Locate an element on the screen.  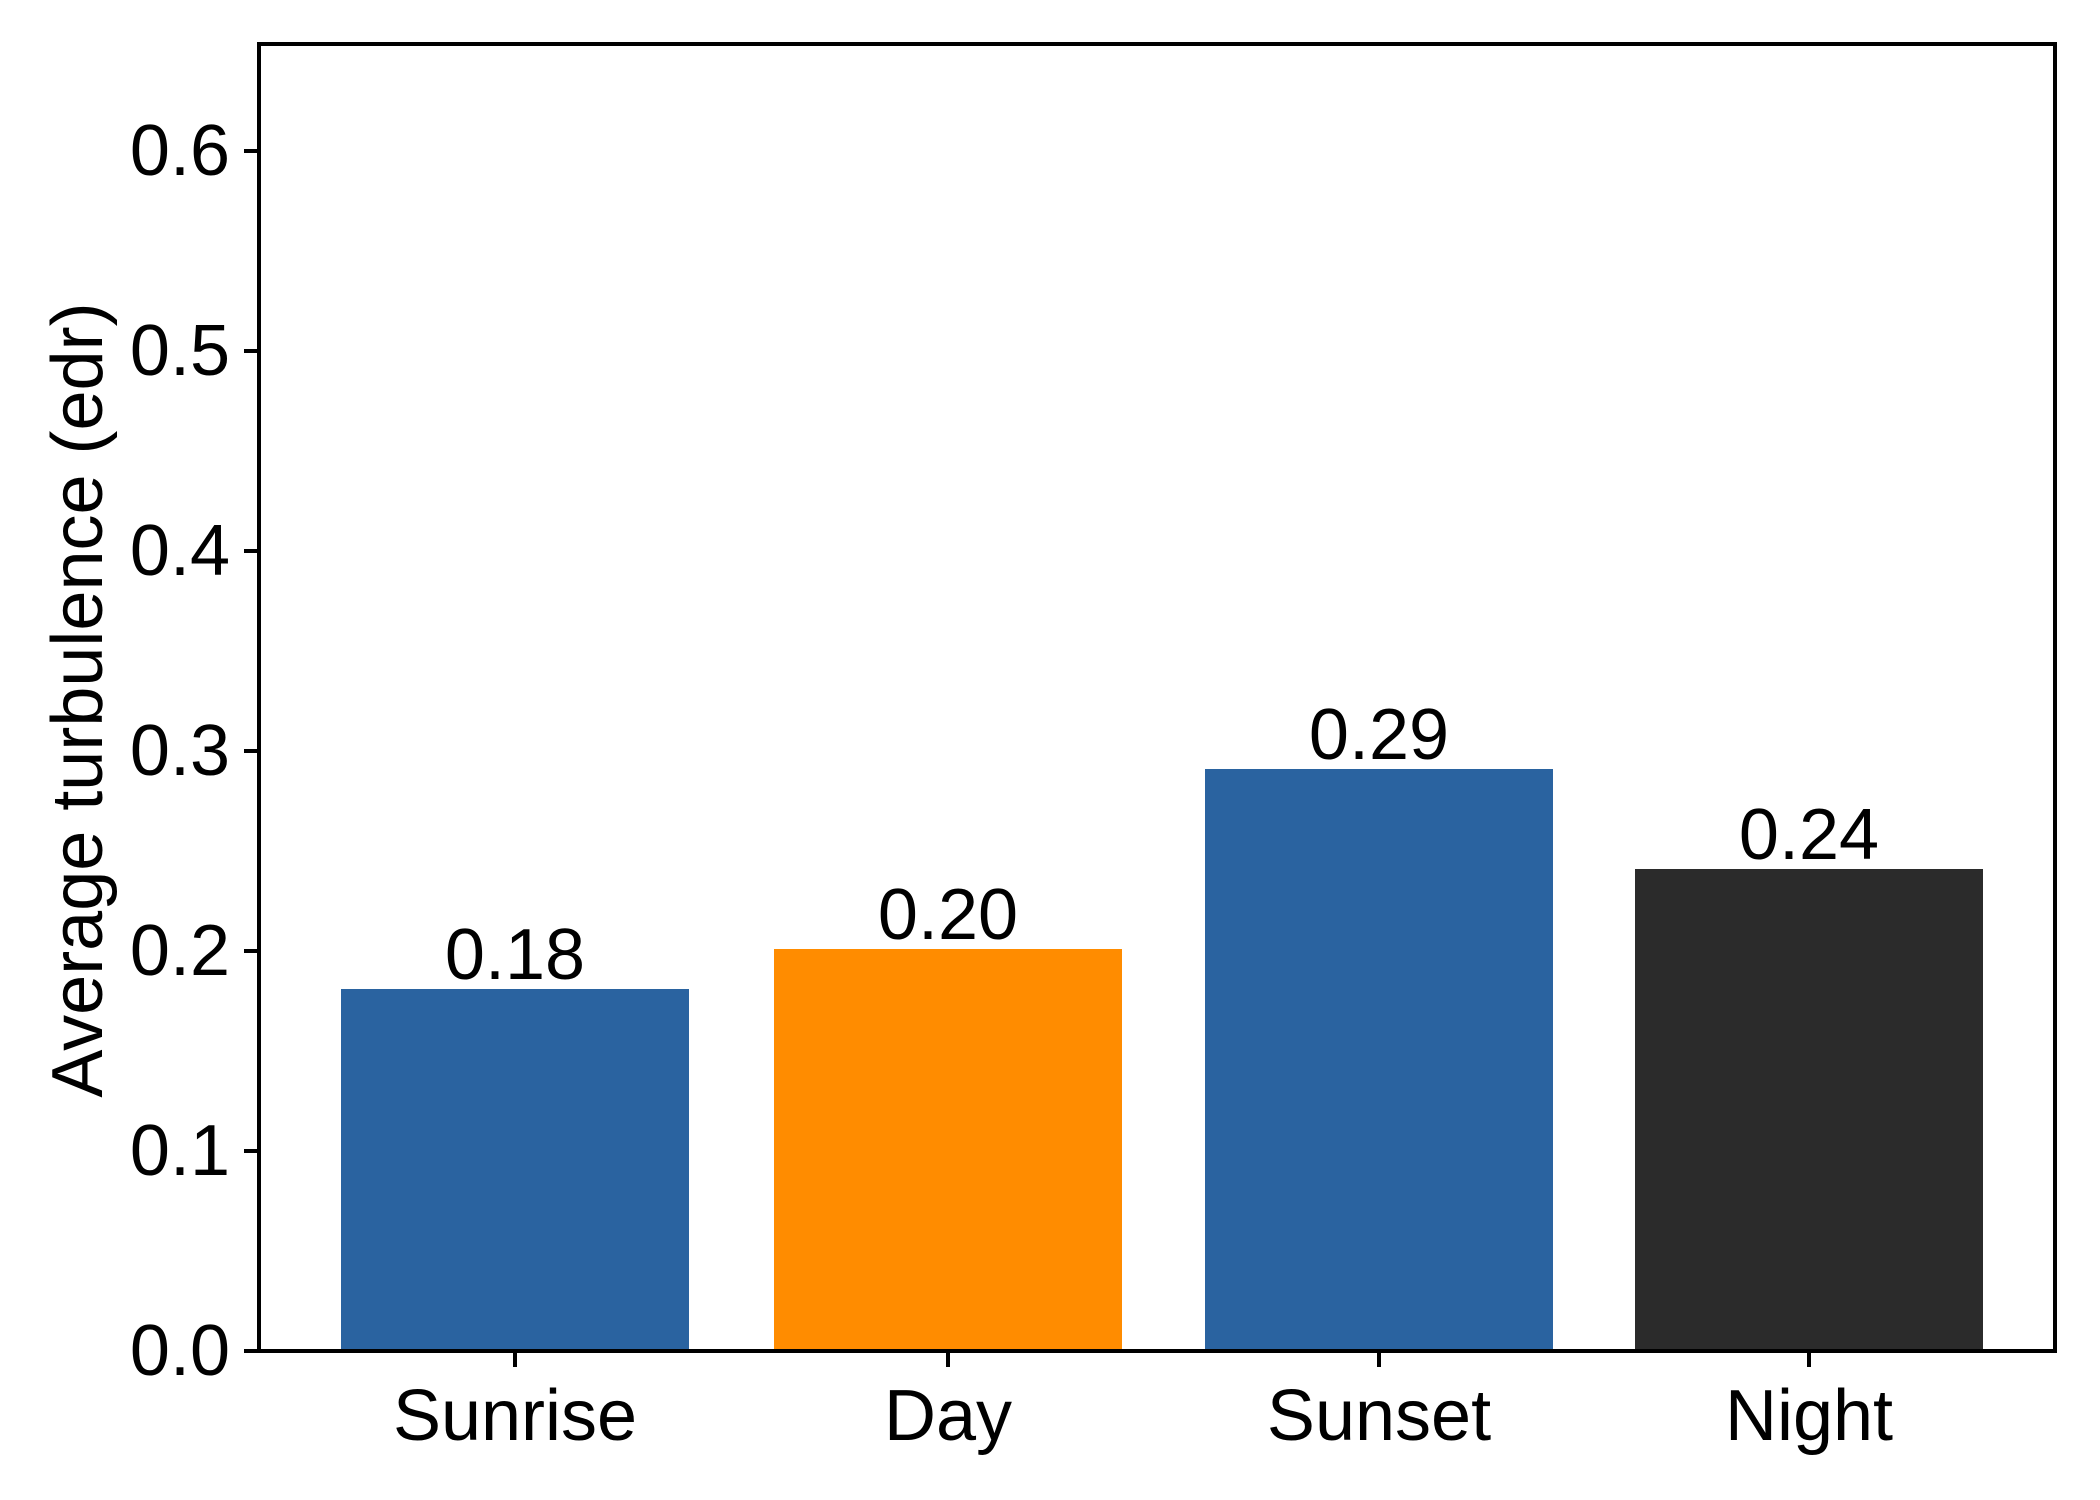
y-tick-label: 0.3 is located at coordinates (179, 751).